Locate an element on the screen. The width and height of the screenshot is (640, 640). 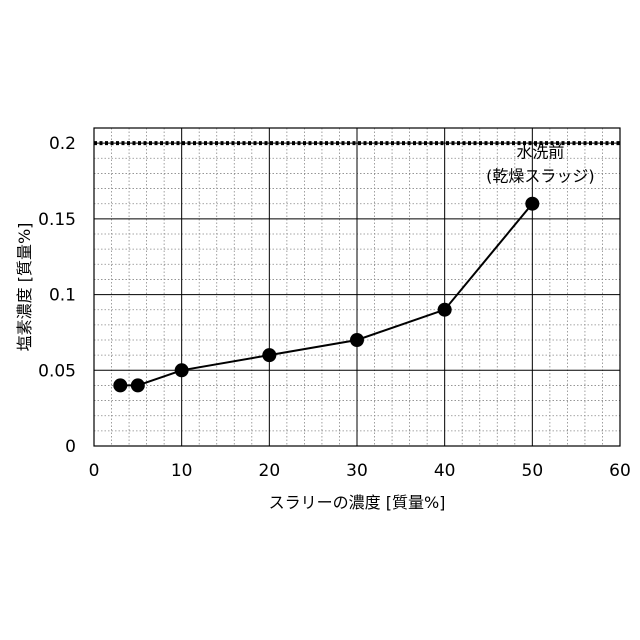
x-axis-title: スラリーの濃度 [質量%] is located at coordinates (357, 502).